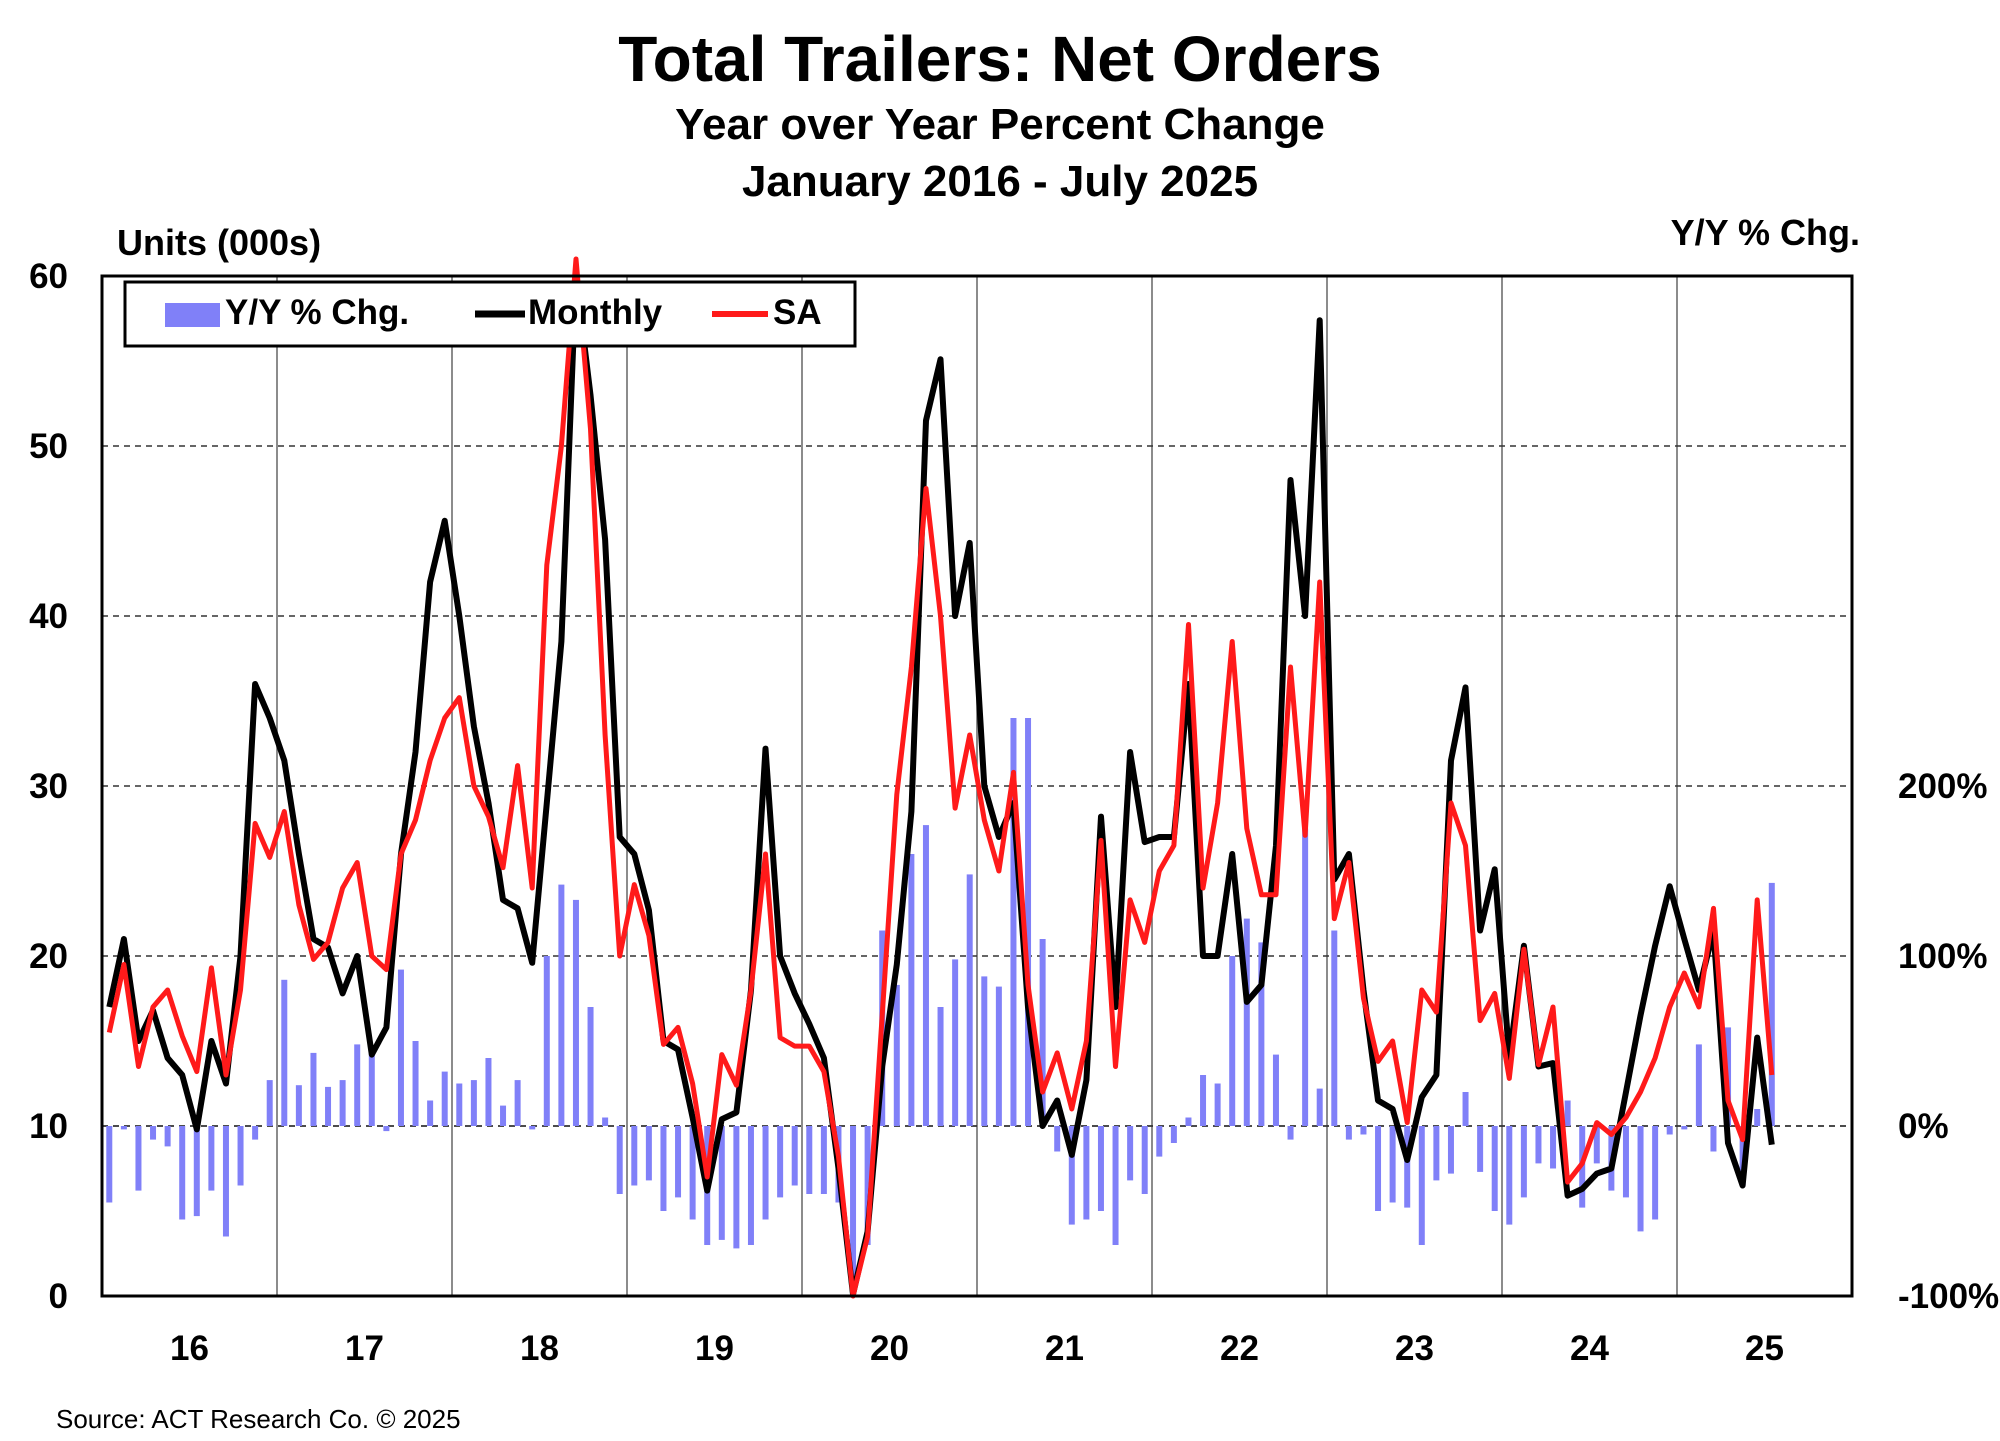 The image size is (2000, 1441). What do you see at coordinates (539, 1348) in the screenshot?
I see `x-tick-label: 18` at bounding box center [539, 1348].